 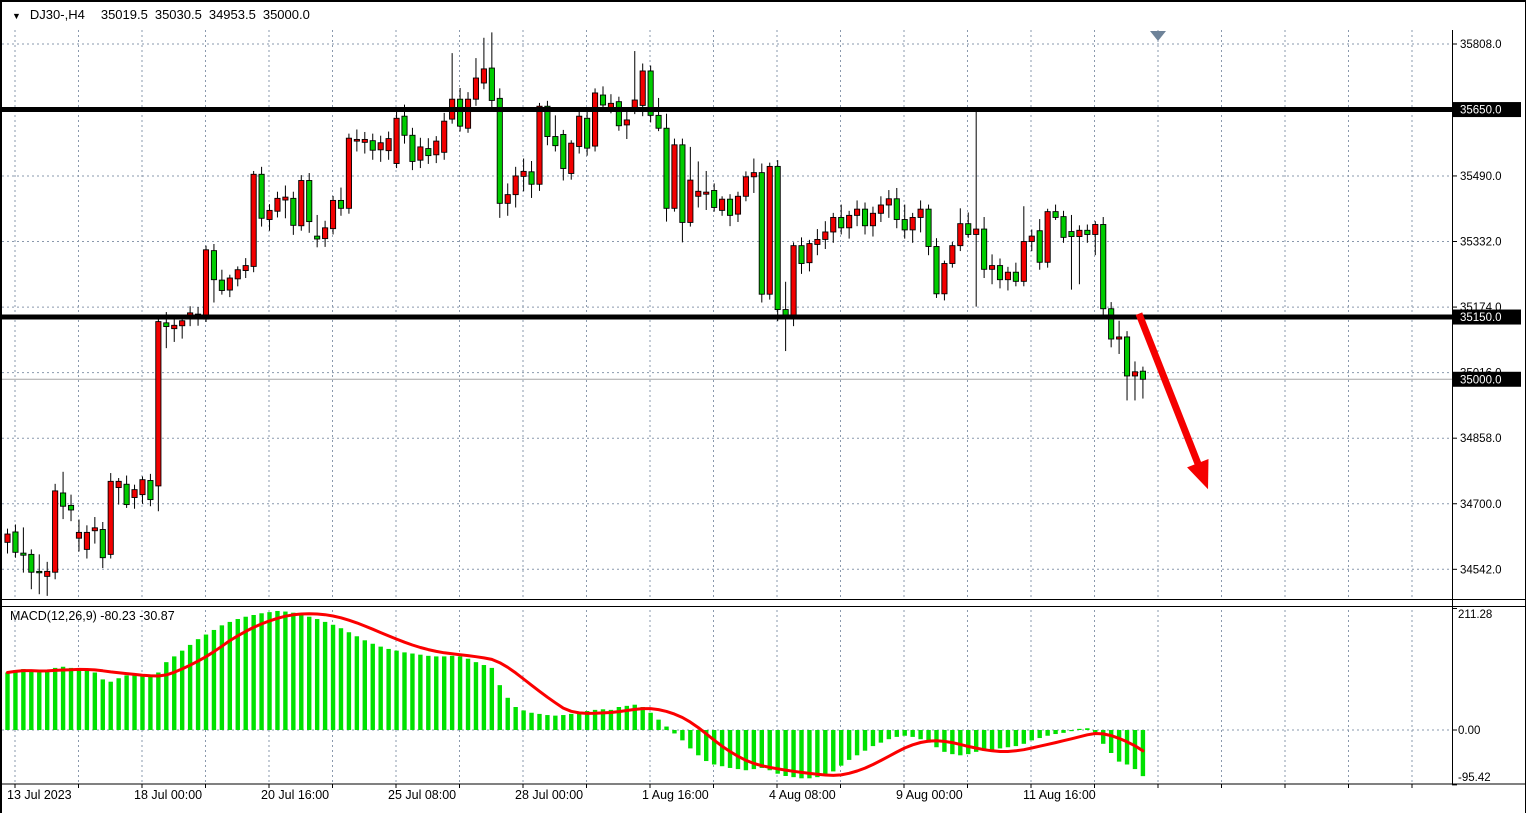 I want to click on pane-splitter, so click(x=764, y=603).